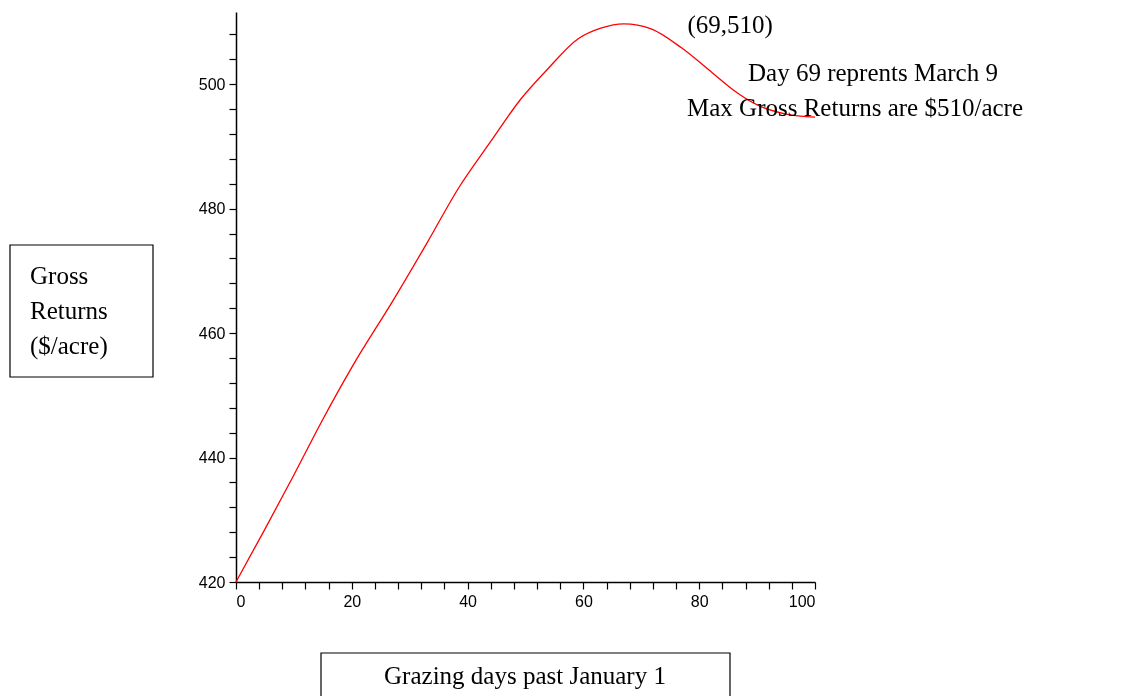 This screenshot has width=1122, height=696. I want to click on y-tick-label: 420, so click(212, 582).